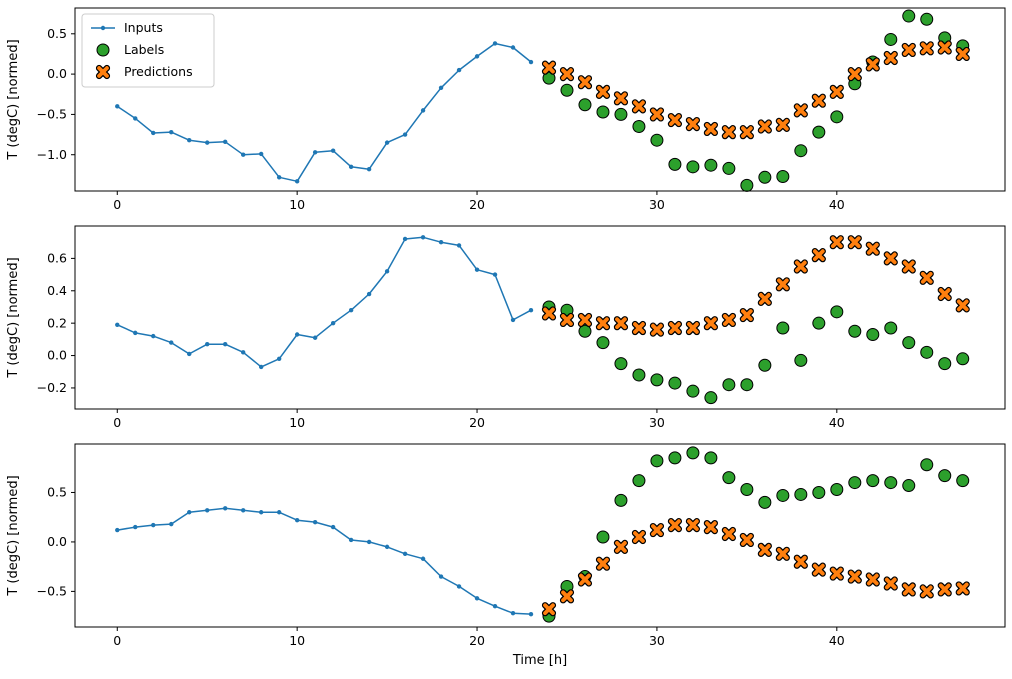 This screenshot has height=679, width=1012. Describe the element at coordinates (52, 154) in the screenshot. I see `y-tick-label: −1.0` at that location.